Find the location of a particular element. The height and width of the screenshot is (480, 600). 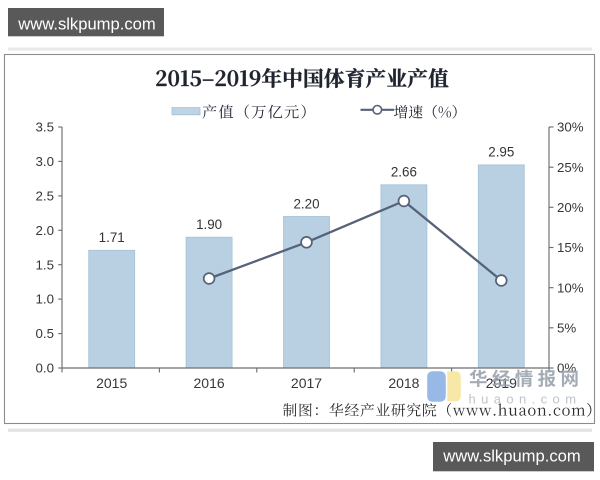

svg-text: 2016 is located at coordinates (209, 383).